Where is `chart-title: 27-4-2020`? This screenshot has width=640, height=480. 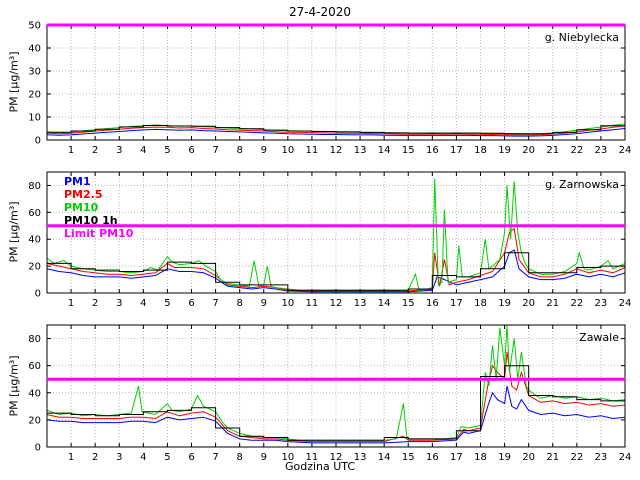 chart-title: 27-4-2020 is located at coordinates (320, 12).